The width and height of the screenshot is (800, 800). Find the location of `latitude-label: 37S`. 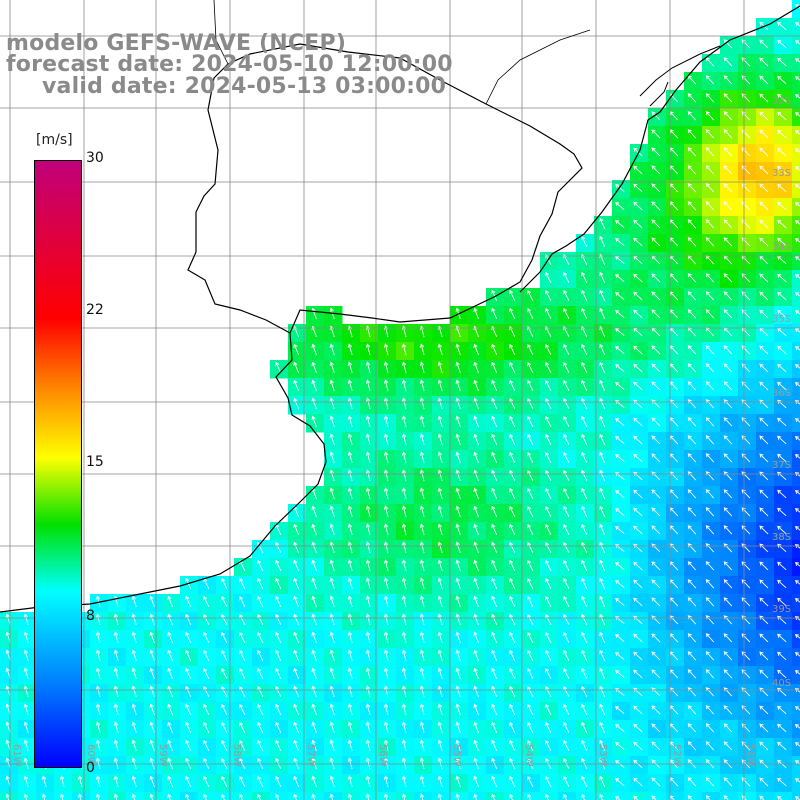

latitude-label: 37S is located at coordinates (781, 465).